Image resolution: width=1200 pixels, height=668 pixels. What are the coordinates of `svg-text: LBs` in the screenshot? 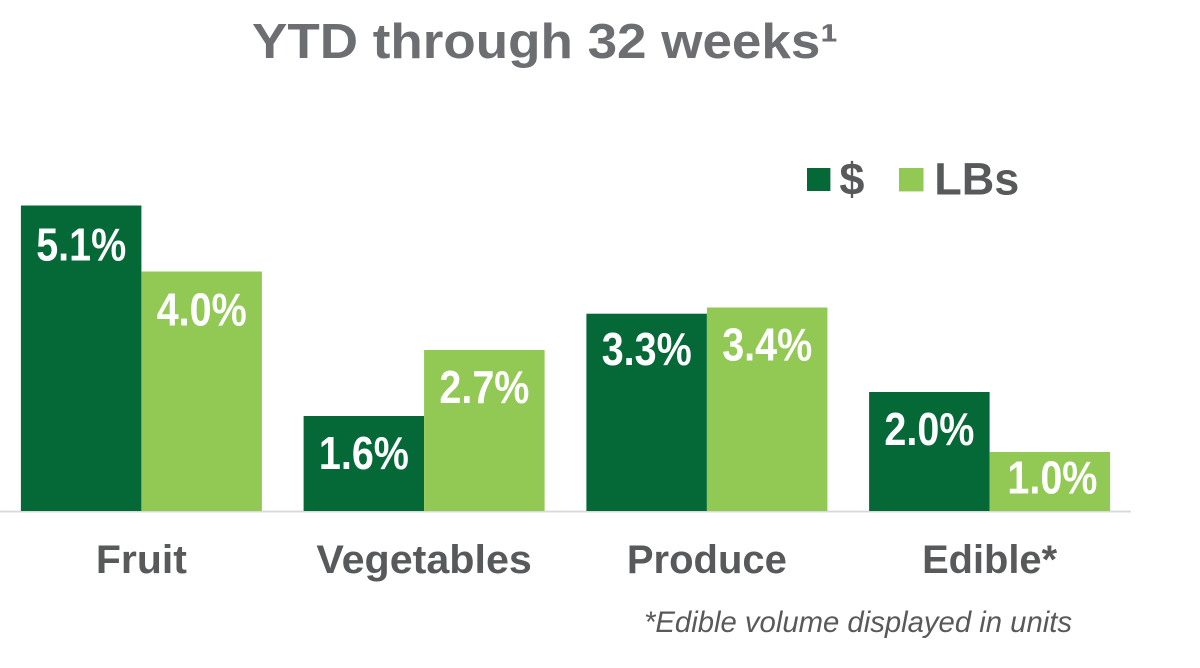 It's located at (976, 179).